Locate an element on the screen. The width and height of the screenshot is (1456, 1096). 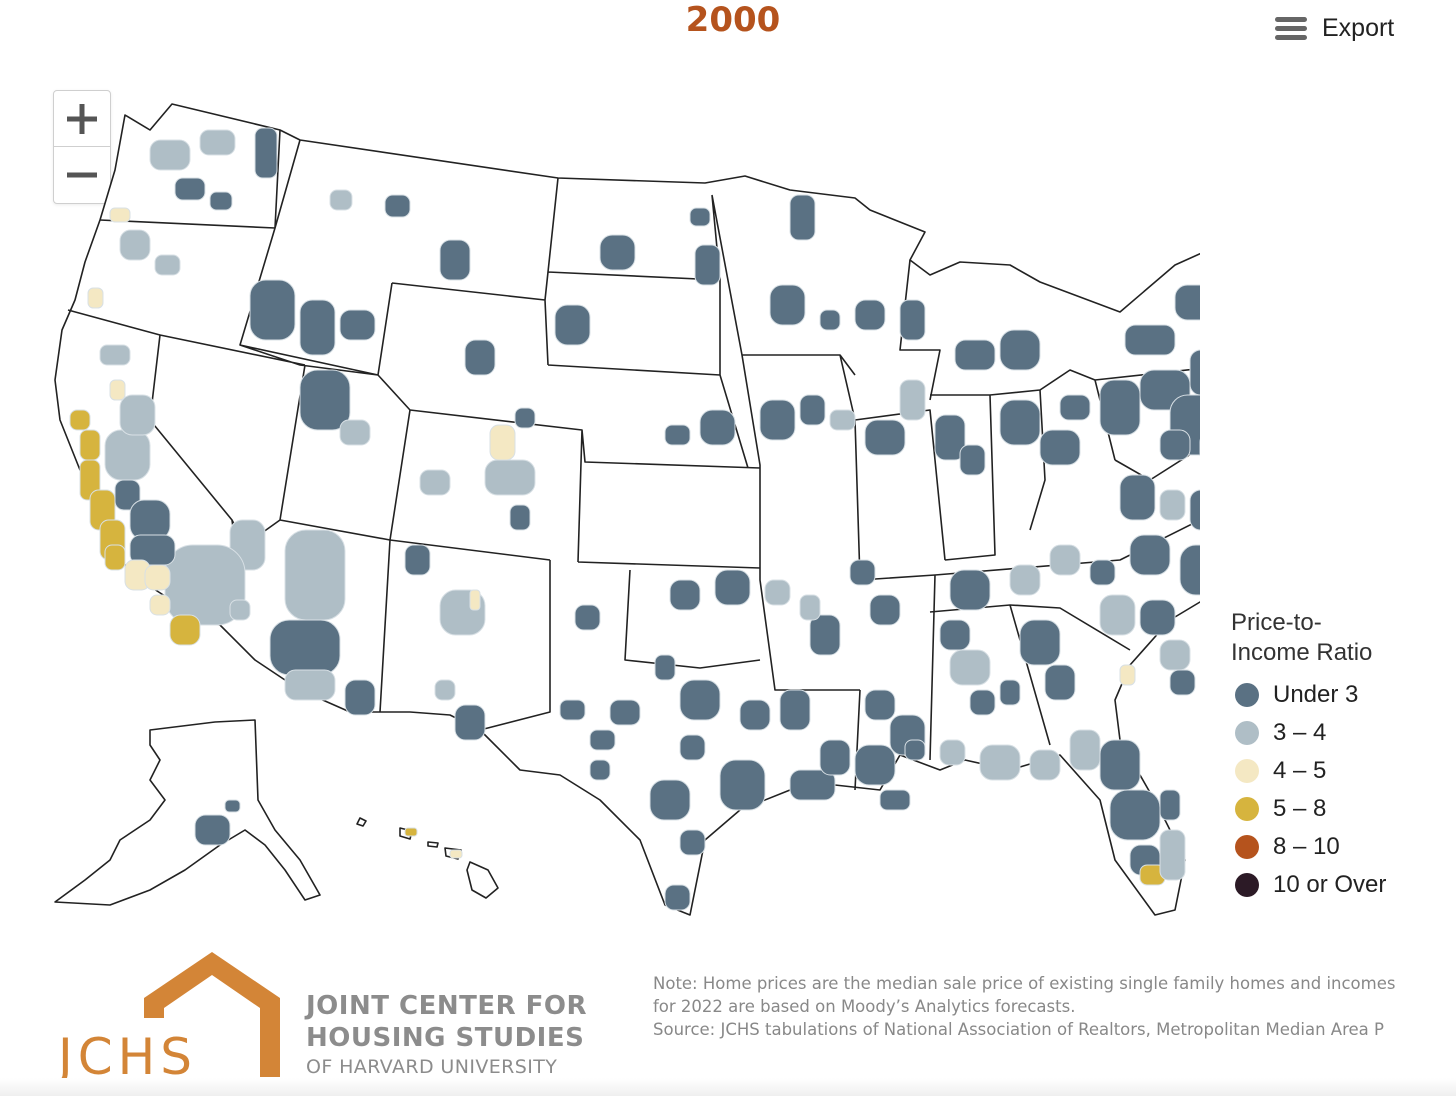
export-button: Export is located at coordinates (1334, 28).